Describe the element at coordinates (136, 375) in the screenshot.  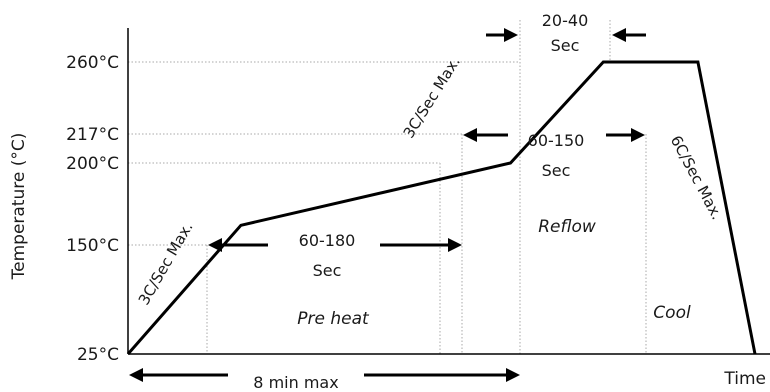
I see `total-arrow-left-head` at that location.